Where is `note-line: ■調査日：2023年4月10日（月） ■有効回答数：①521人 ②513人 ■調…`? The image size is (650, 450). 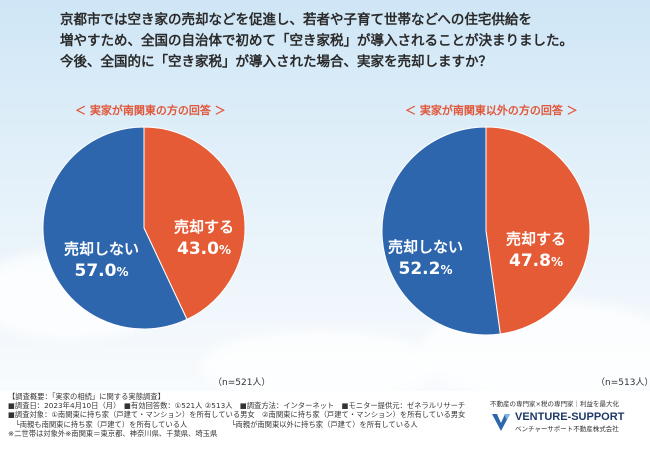 note-line: ■調査日：2023年4月10日（月） ■有効回答数：①521人 ②513人 ■調… is located at coordinates (237, 406).